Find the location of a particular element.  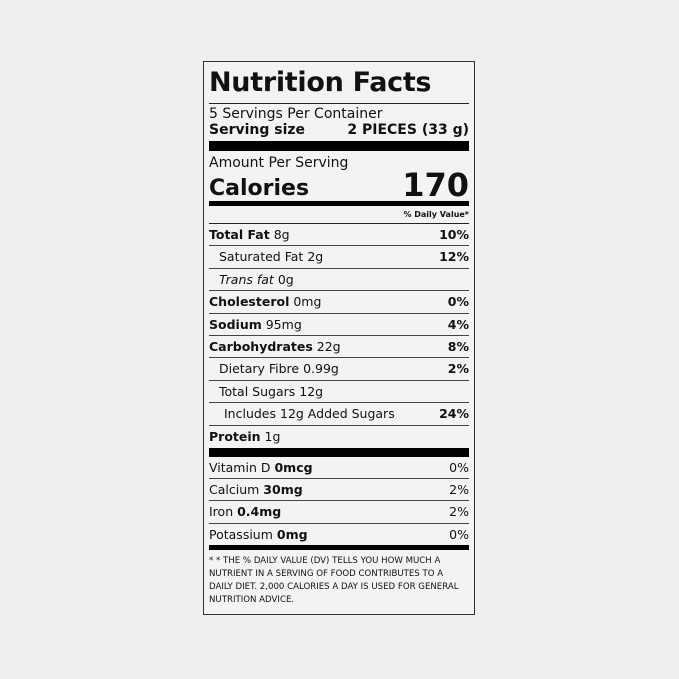

nutrient-dv: 10% is located at coordinates (454, 234).